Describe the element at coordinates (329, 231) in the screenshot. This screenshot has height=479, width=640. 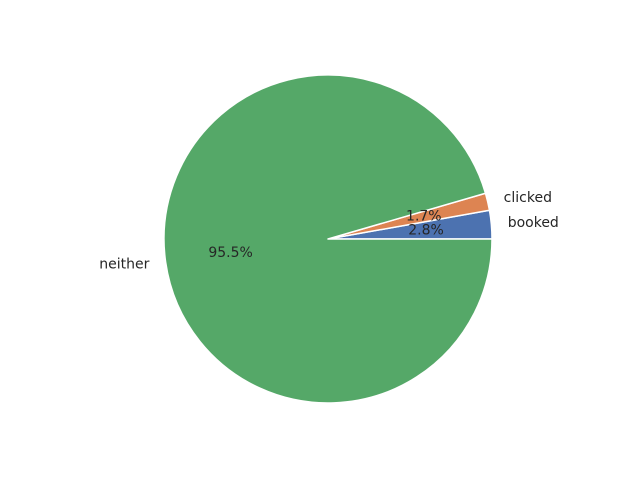
I see `pie-labels: booked 2.8% clicked 1.7% neither 95.5%` at that location.